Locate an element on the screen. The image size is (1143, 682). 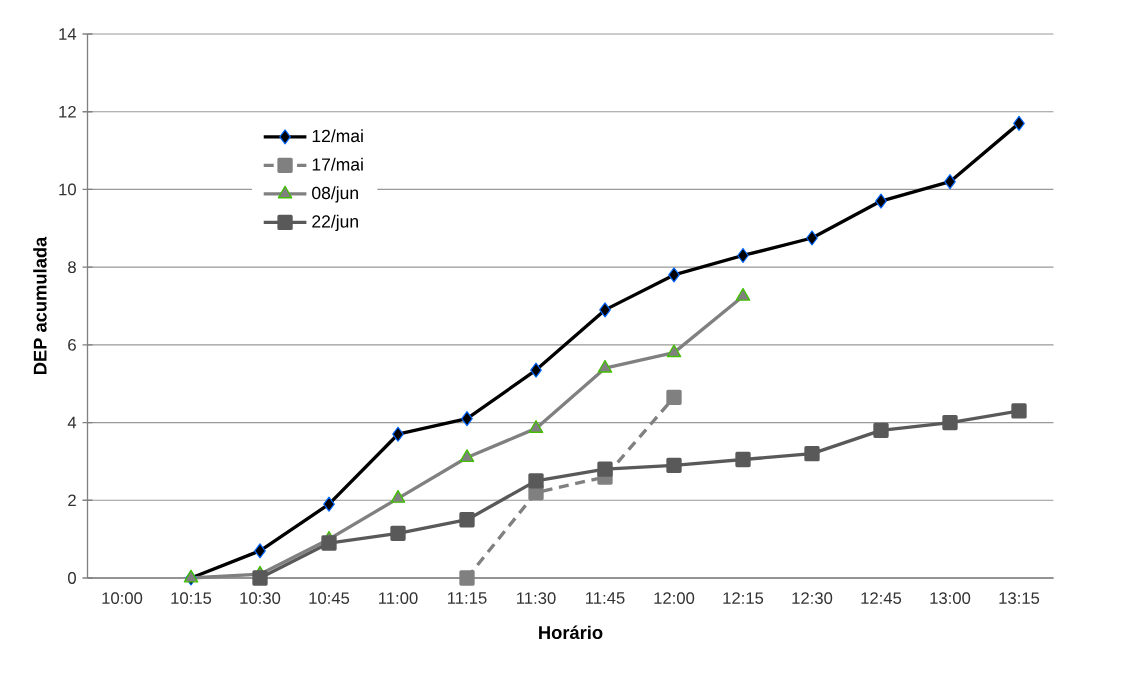
x-tick-label: 10:45 is located at coordinates (329, 598).